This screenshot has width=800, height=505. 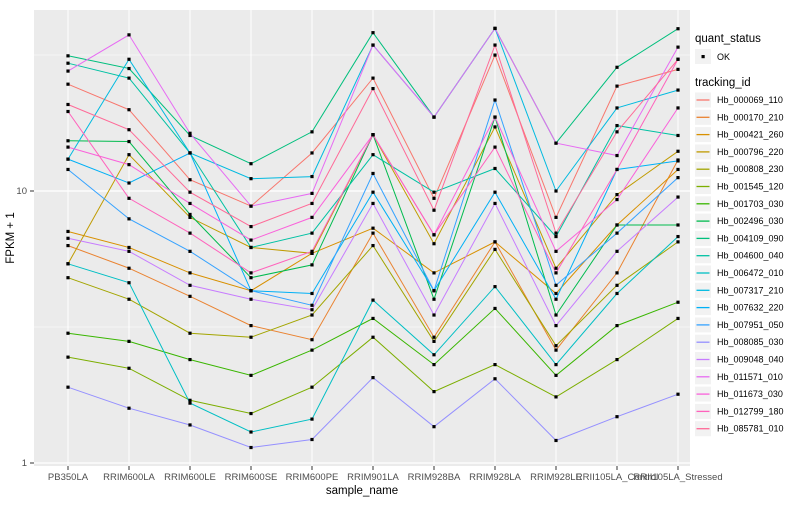 What do you see at coordinates (750, 256) in the screenshot?
I see `legend-item-label: Hb_004600_040` at bounding box center [750, 256].